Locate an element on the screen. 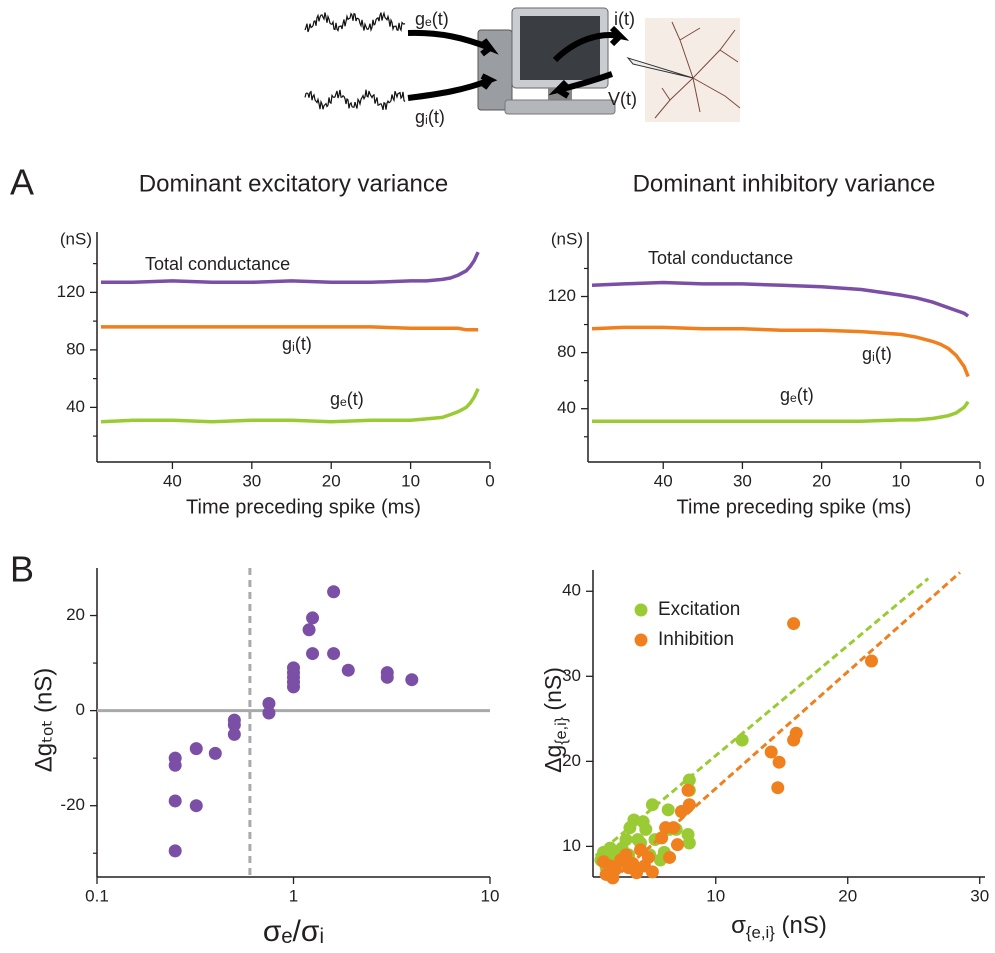 This screenshot has width=995, height=953. chart-title: Dominant excitatory variance is located at coordinates (293, 183).